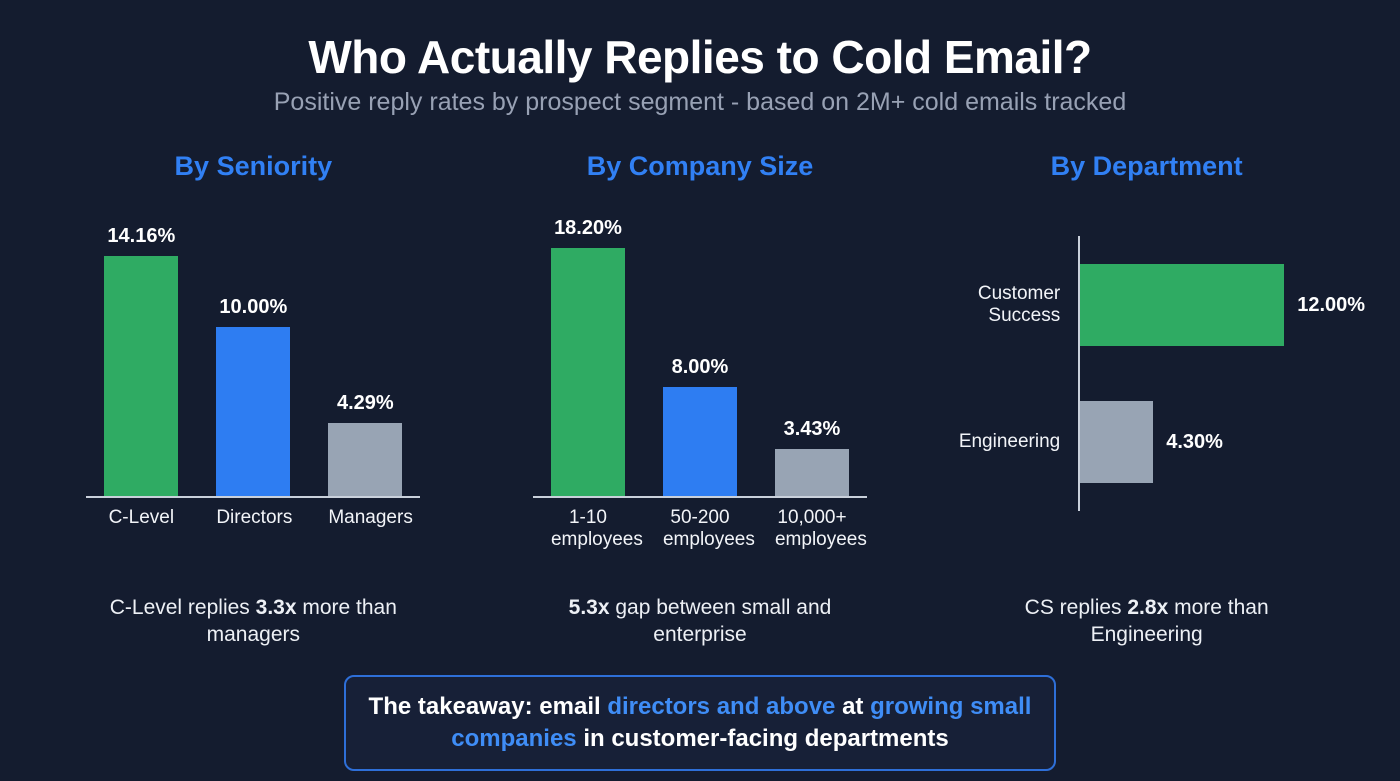 The image size is (1400, 781). I want to click on bar-managers, so click(365, 459).